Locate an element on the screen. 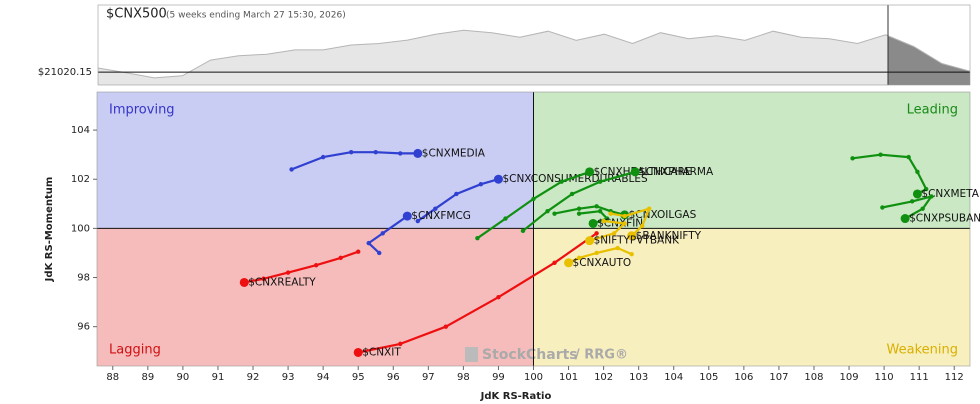 The height and width of the screenshot is (404, 980). series-label: $NIFTYPVTBANK is located at coordinates (637, 241).